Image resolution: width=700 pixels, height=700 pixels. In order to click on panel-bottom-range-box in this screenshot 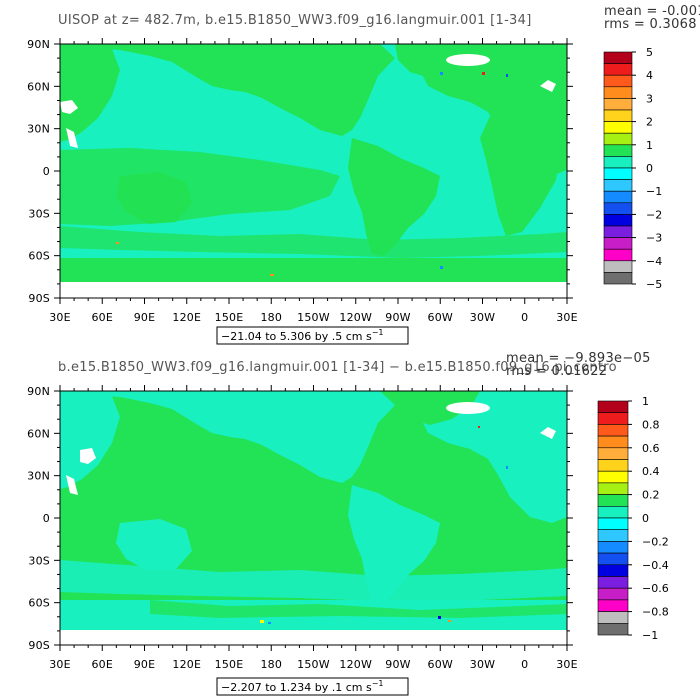, I will do `click(312, 686)`.